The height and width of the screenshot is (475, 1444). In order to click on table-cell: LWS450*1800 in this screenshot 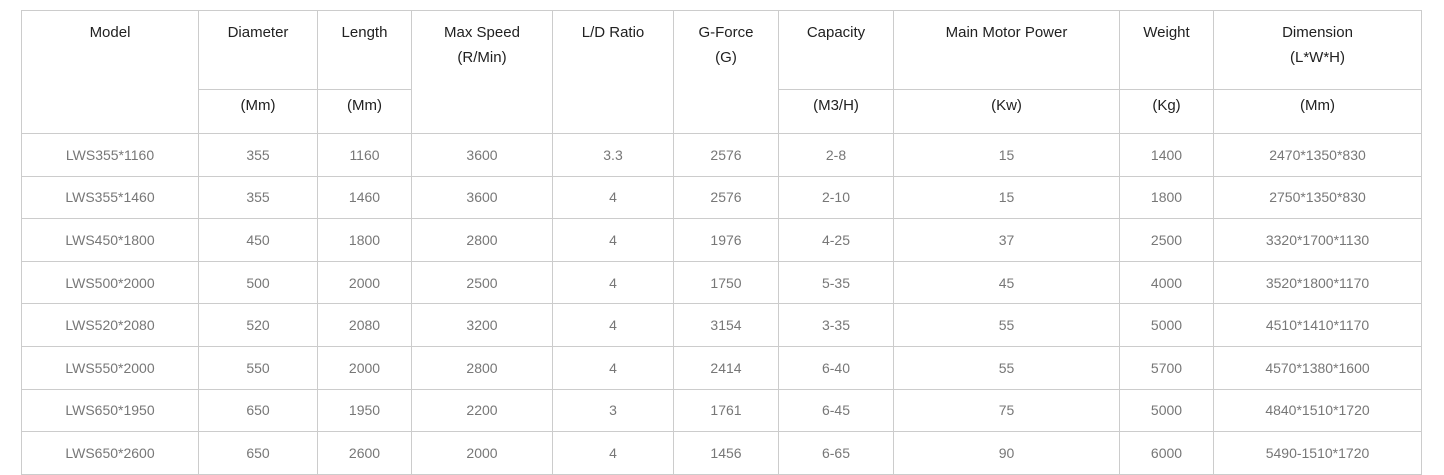, I will do `click(110, 240)`.